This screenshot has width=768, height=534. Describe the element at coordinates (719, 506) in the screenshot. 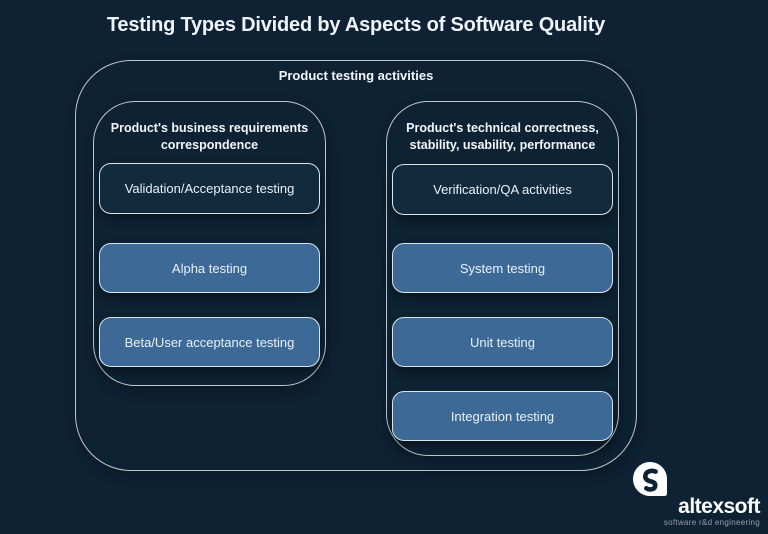

I see `altexsoft-logo-text: altexsoft` at that location.